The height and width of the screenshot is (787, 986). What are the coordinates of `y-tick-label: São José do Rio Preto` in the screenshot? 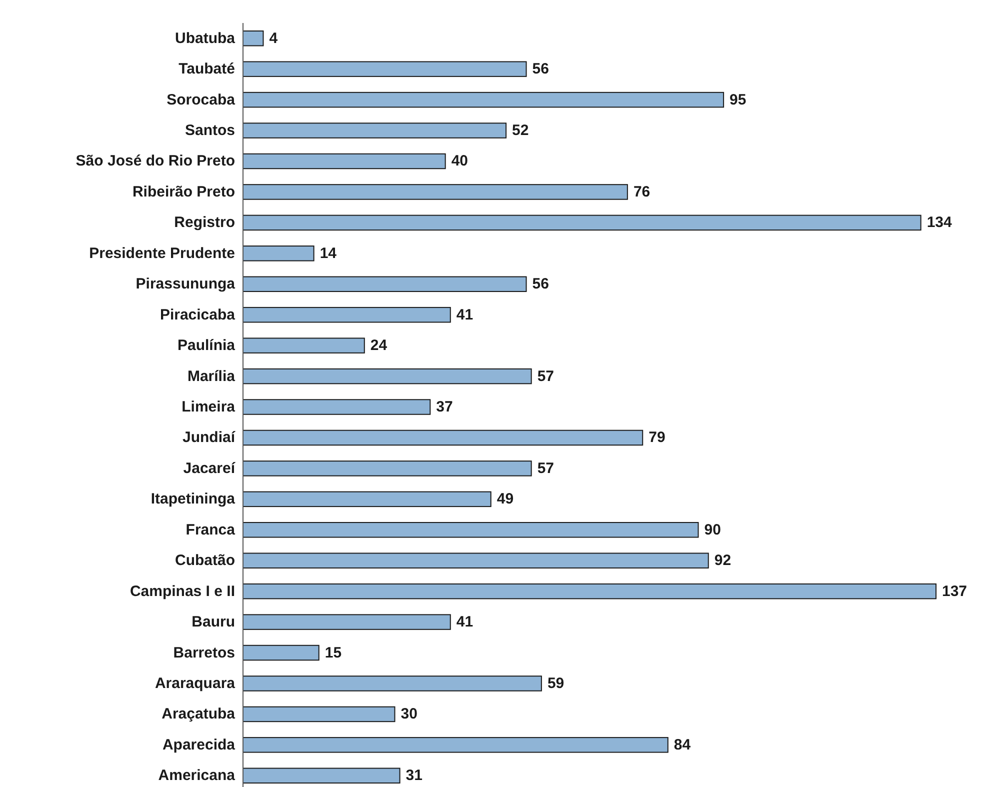 It's located at (155, 161).